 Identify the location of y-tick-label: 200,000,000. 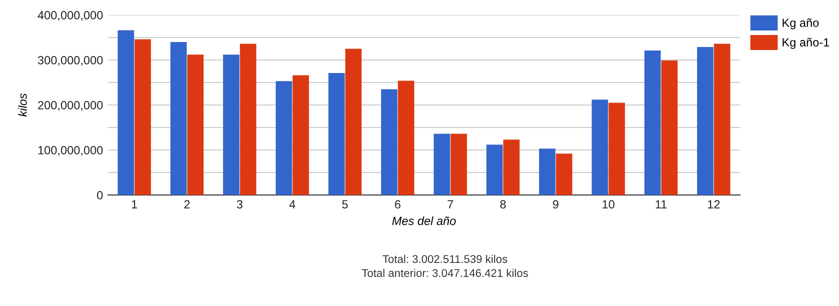
(70, 106).